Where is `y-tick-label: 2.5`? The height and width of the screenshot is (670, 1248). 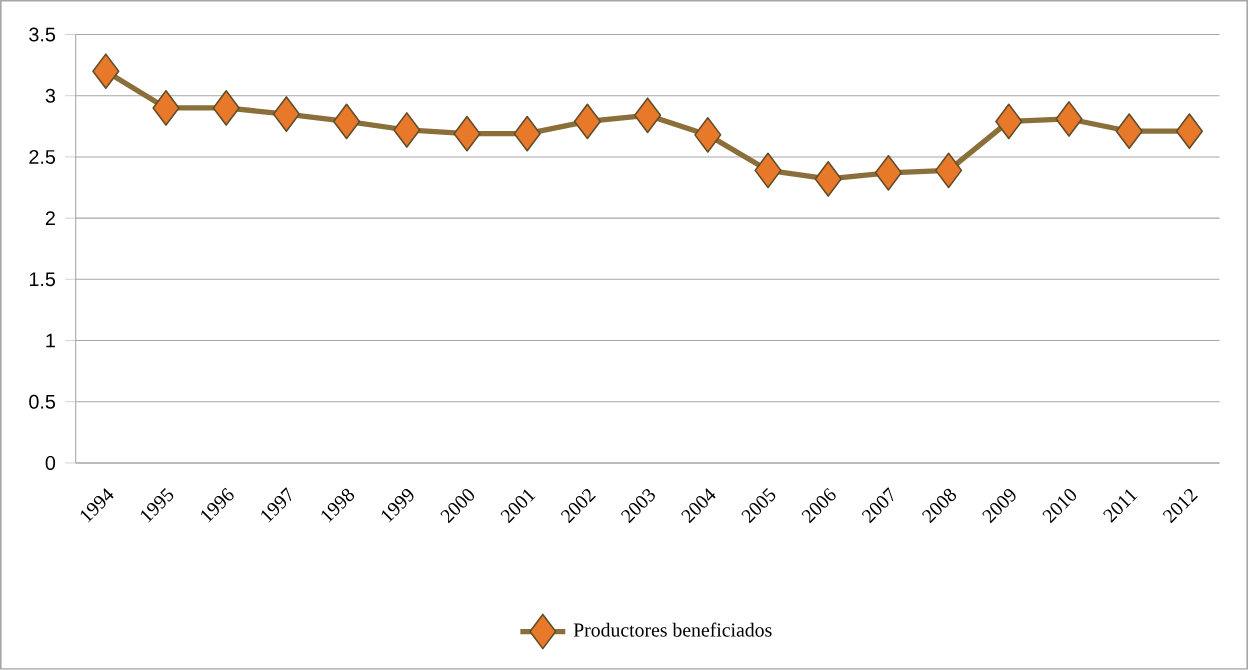
y-tick-label: 2.5 is located at coordinates (42, 157).